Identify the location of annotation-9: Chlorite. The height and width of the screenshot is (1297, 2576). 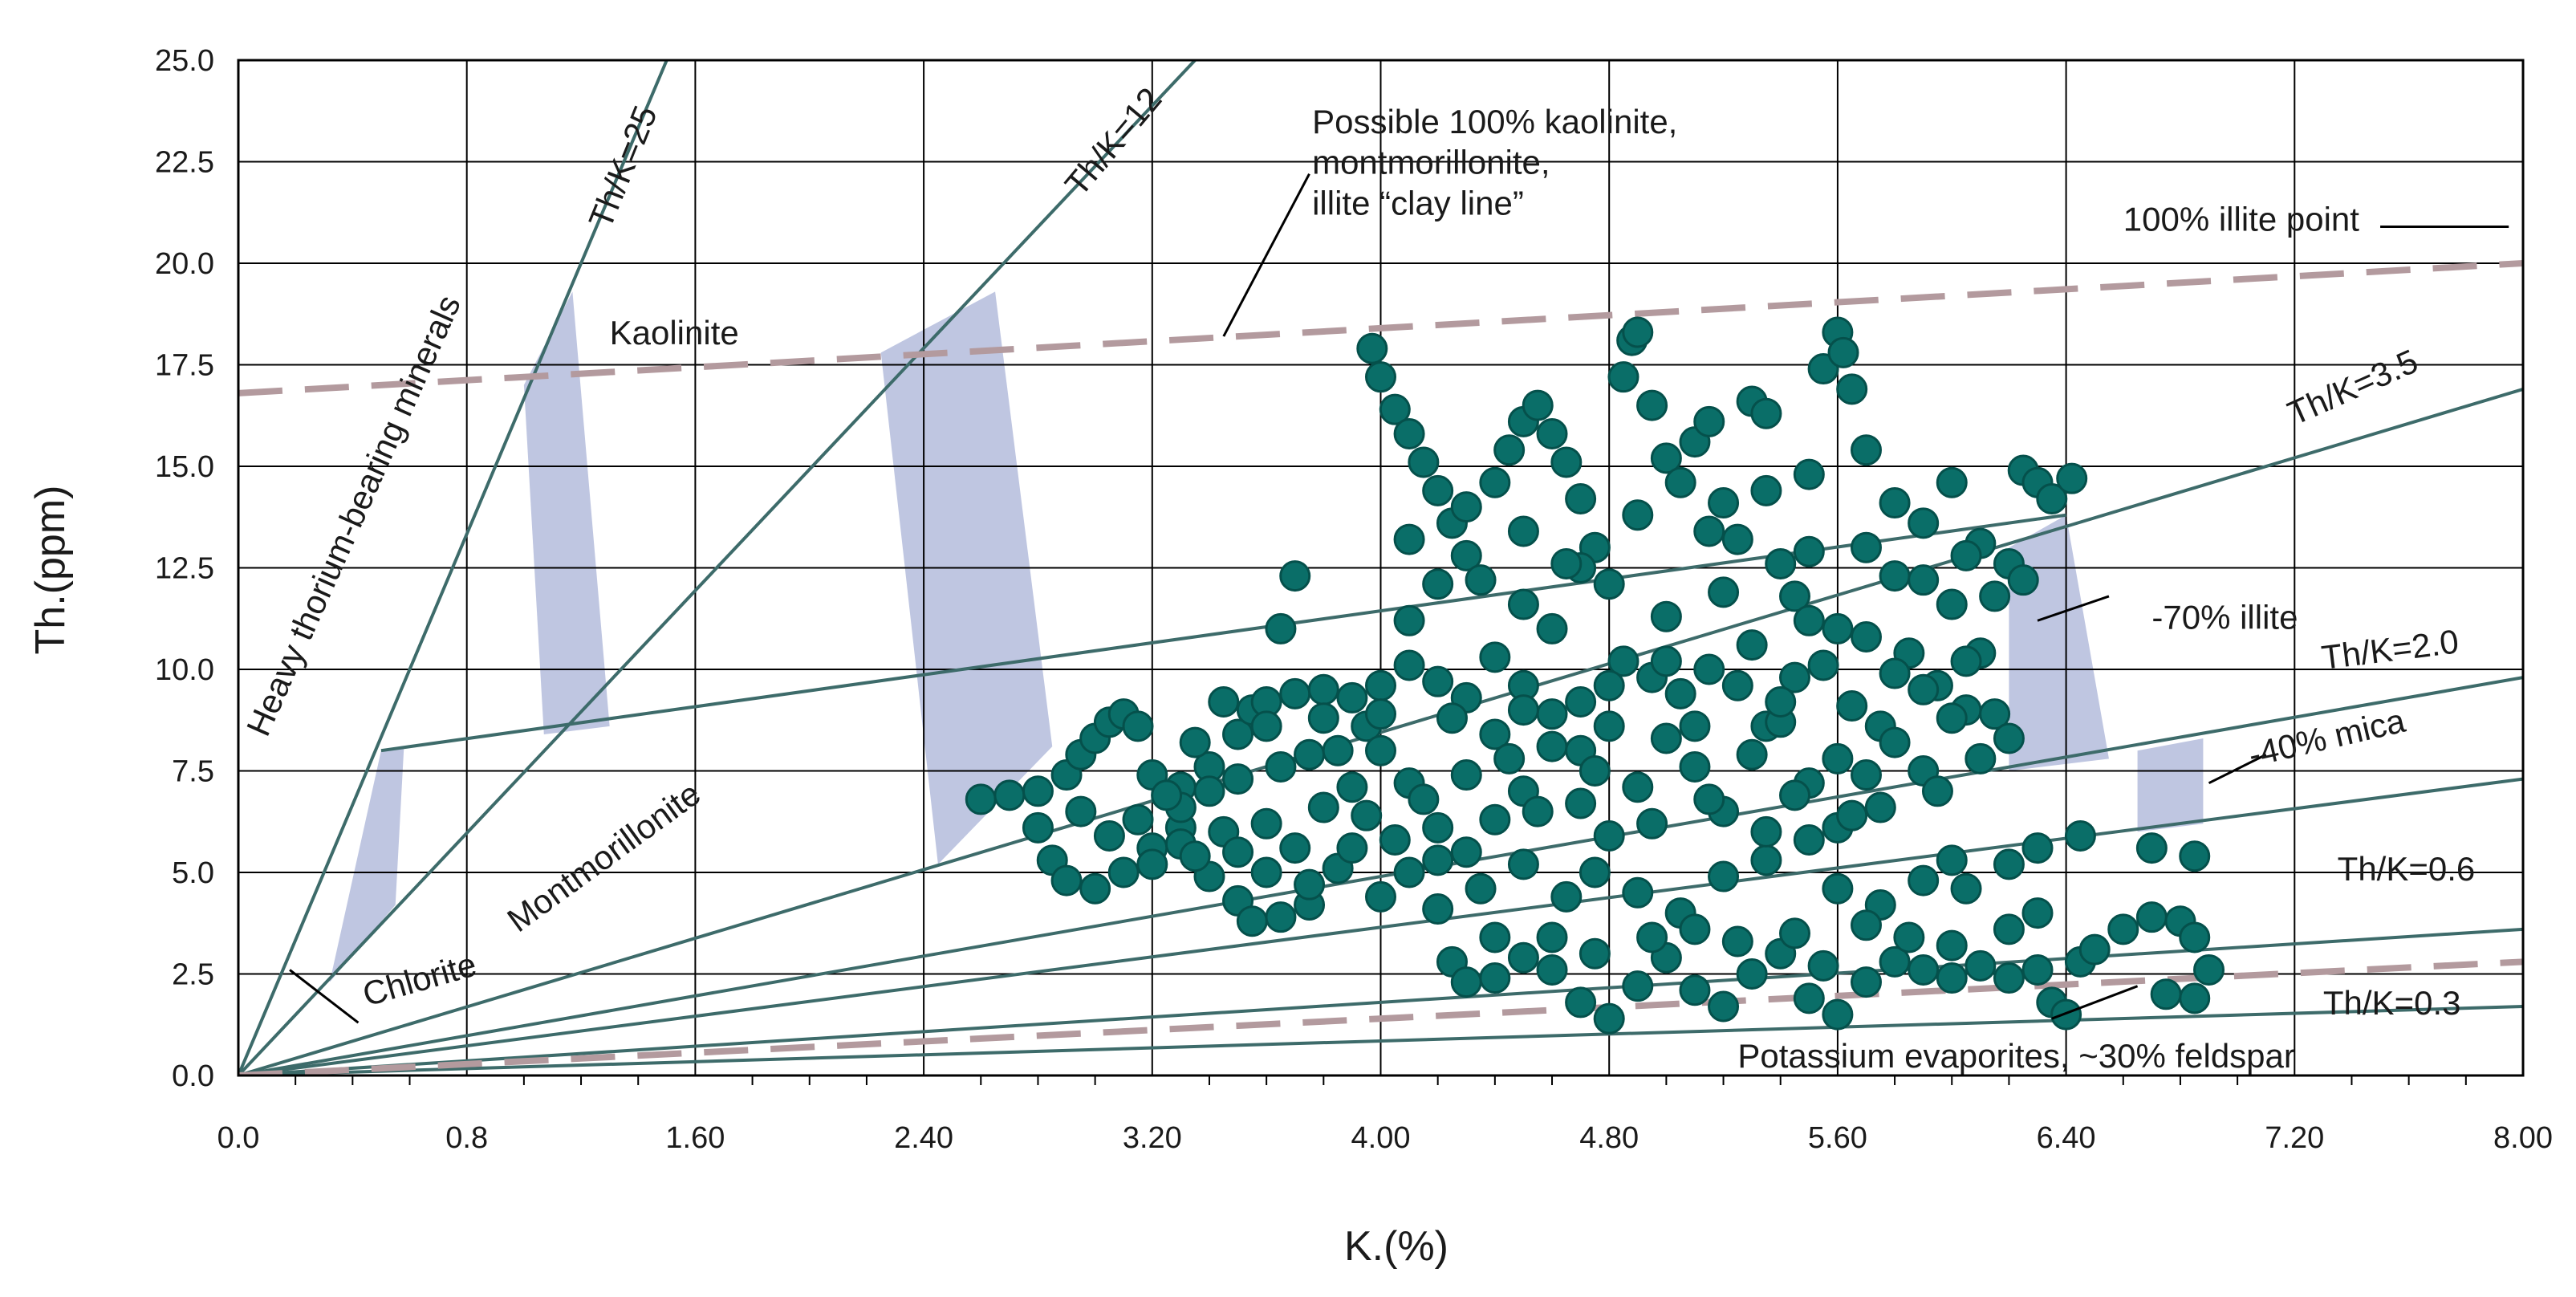
(420, 979).